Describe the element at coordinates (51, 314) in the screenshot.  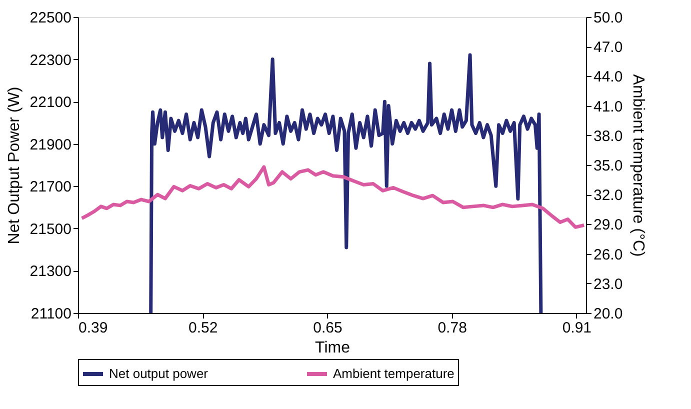
I see `y-tick-label: 21100` at that location.